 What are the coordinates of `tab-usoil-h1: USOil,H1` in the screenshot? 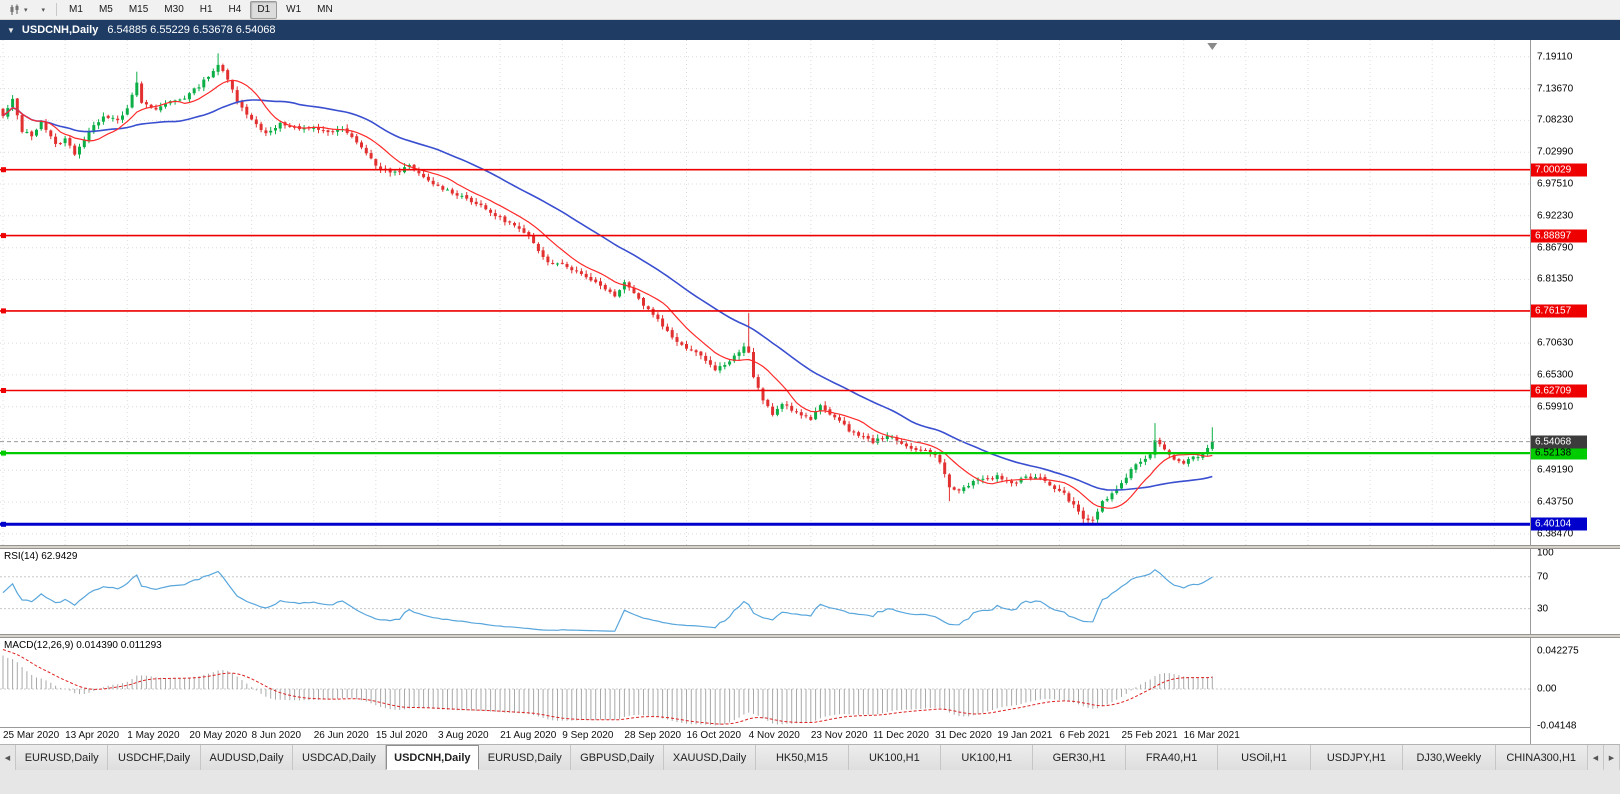 It's located at (1264, 757).